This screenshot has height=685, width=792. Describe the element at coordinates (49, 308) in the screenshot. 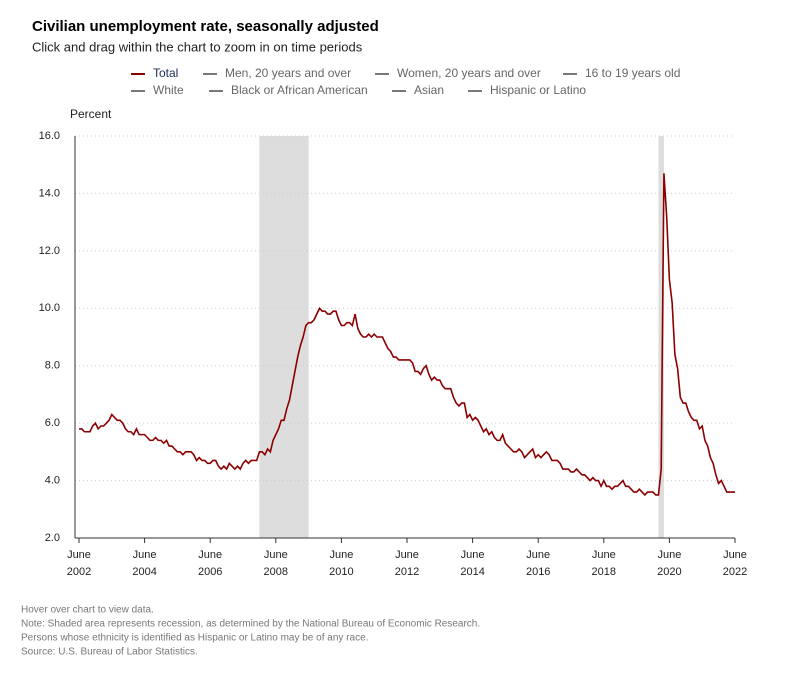

I see `y-tick-label: 10.0` at that location.